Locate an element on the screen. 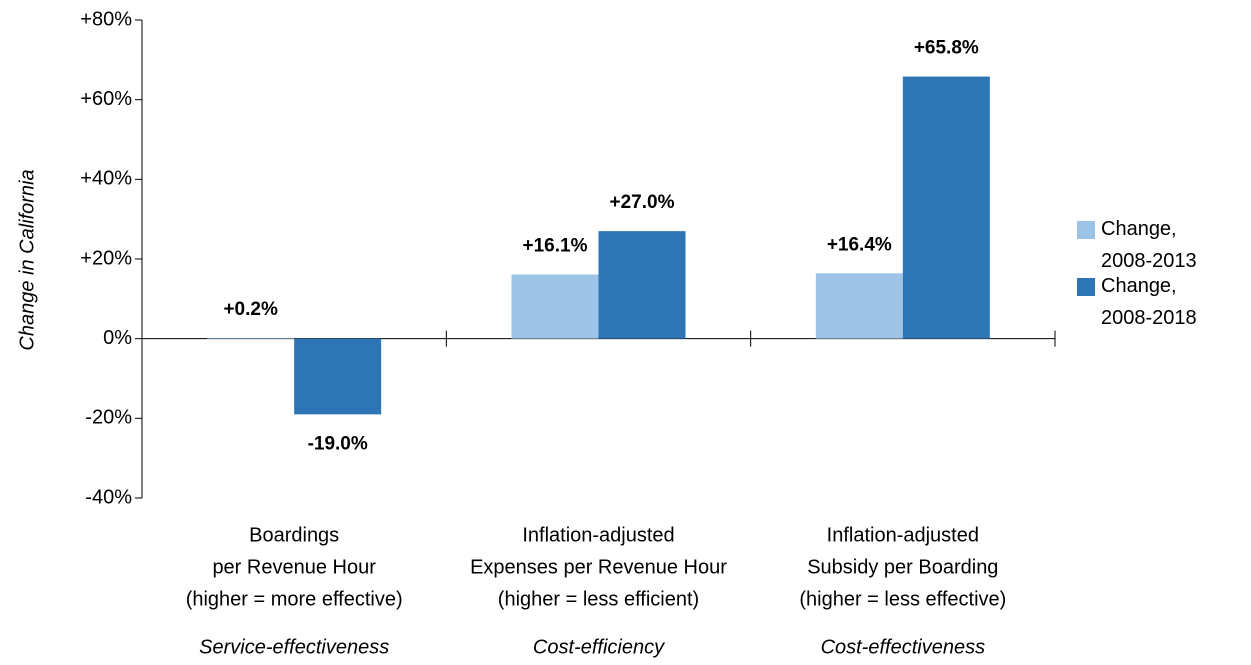 The height and width of the screenshot is (665, 1251). y-tick-label: 0% is located at coordinates (117, 338).